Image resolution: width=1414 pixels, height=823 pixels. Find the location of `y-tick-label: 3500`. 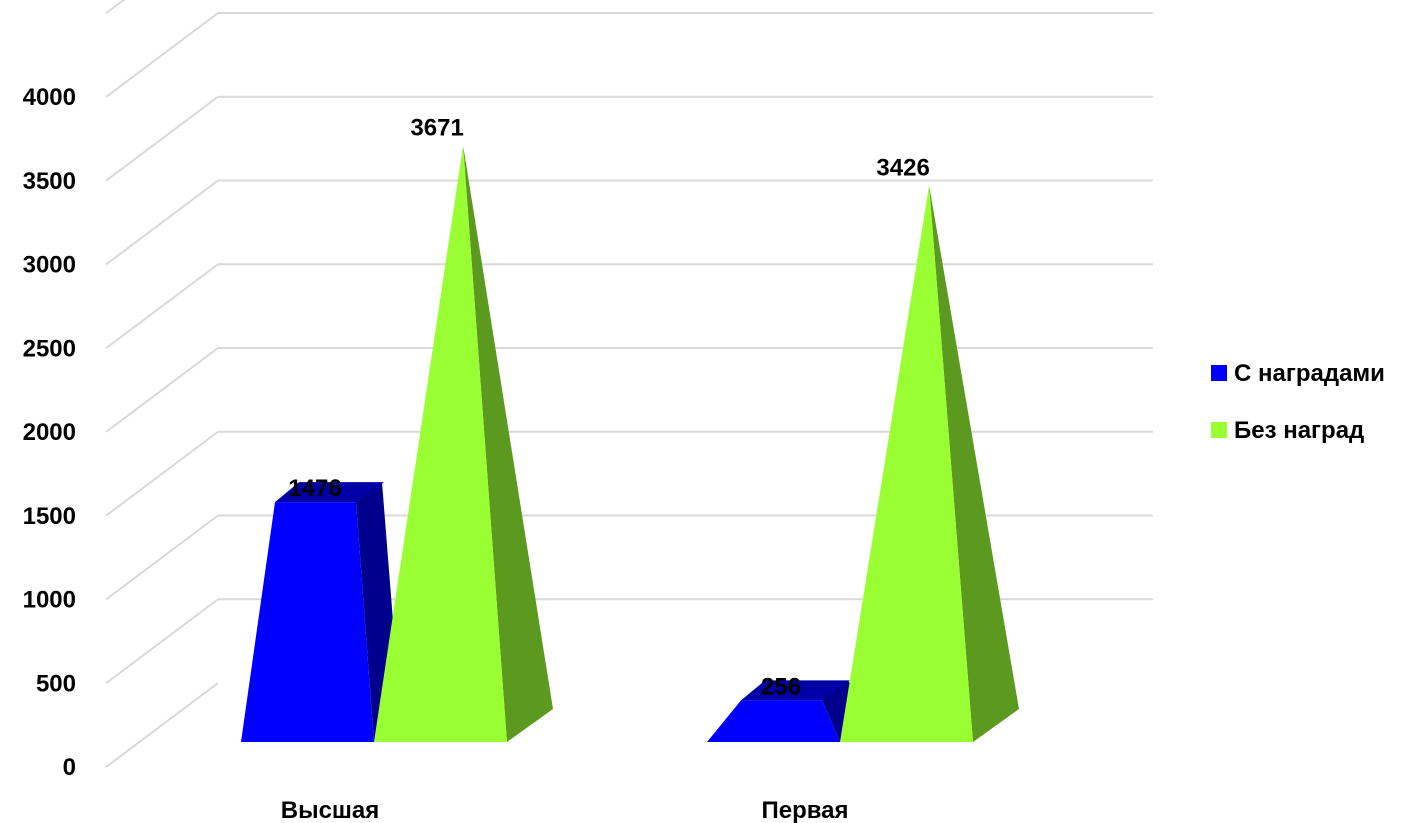

y-tick-label: 3500 is located at coordinates (49, 181).